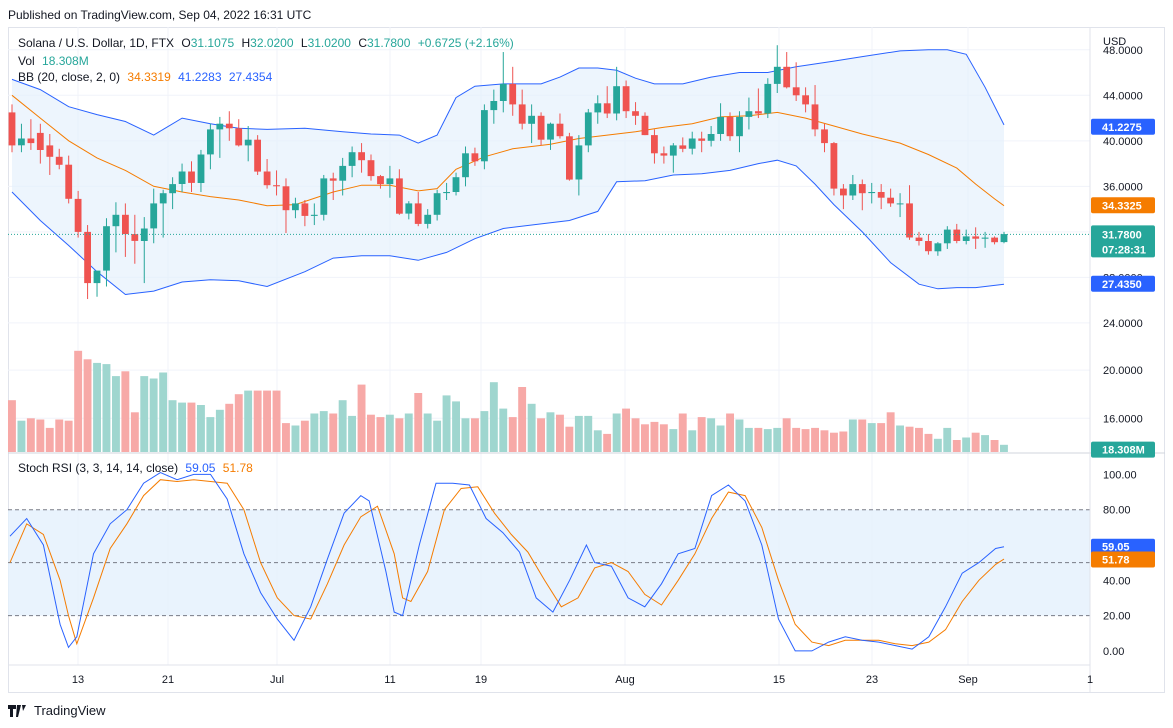  Describe the element at coordinates (246, 43) in the screenshot. I see `legend-h-label: H` at that location.